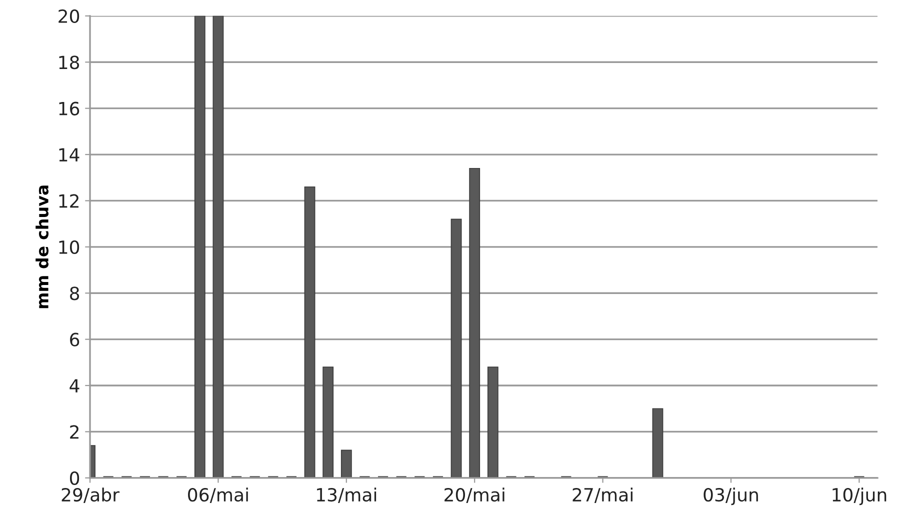  Describe the element at coordinates (69, 247) in the screenshot. I see `y-tick-label: 10` at that location.